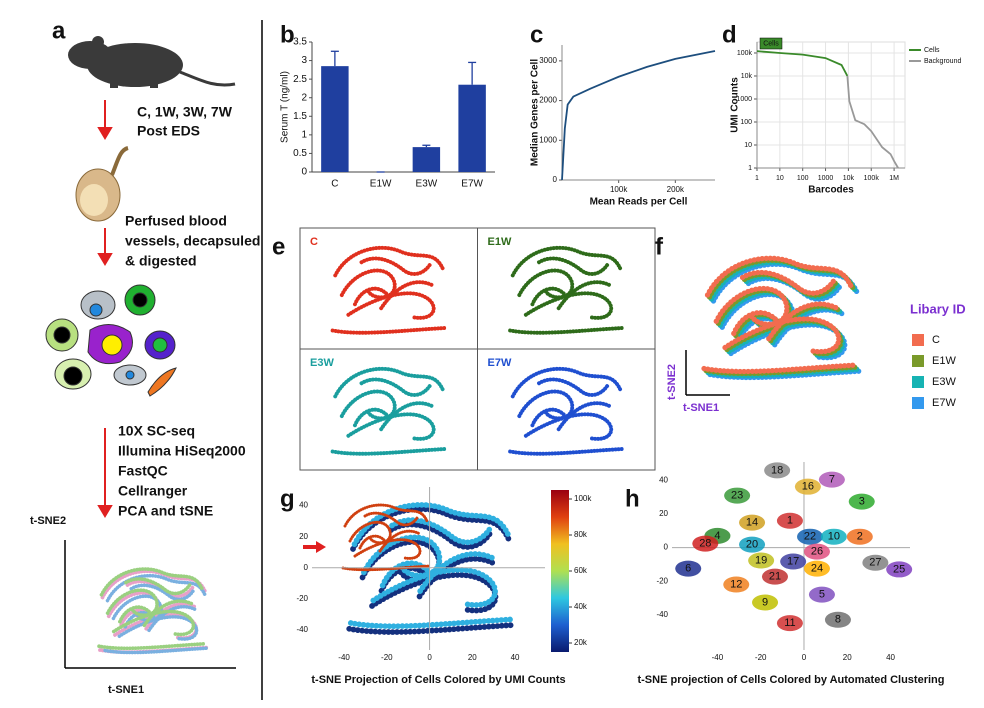 Image resolution: width=984 pixels, height=708 pixels. Describe the element at coordinates (676, 189) in the screenshot. I see `x-tick-label: 200k` at that location.